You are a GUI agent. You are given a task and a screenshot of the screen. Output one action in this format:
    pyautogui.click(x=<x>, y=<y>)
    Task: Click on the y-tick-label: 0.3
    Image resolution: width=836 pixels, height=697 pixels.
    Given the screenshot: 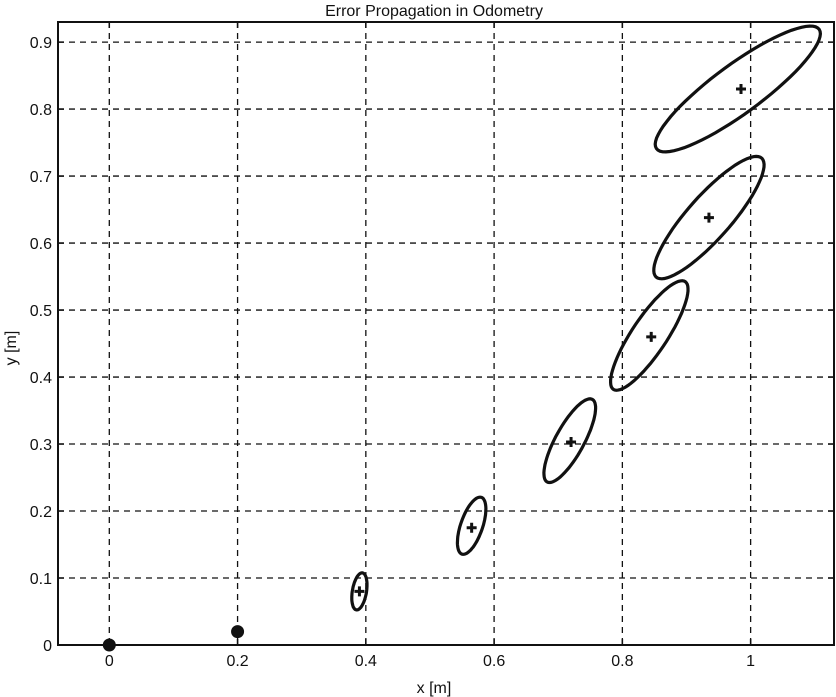 What is the action you would take?
    pyautogui.click(x=41, y=445)
    